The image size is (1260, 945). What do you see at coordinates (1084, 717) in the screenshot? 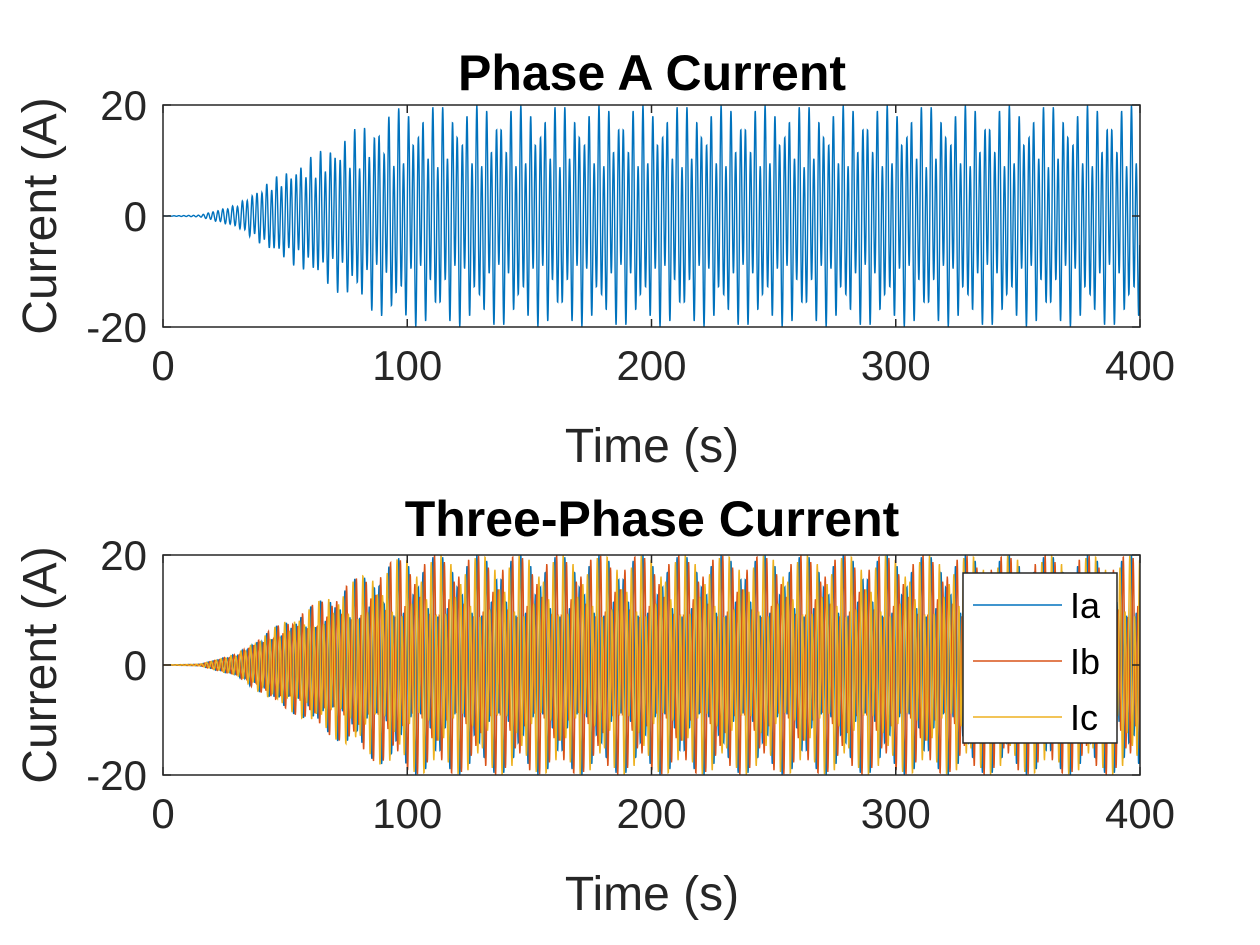
I see `legend-label: Ic` at bounding box center [1084, 717].